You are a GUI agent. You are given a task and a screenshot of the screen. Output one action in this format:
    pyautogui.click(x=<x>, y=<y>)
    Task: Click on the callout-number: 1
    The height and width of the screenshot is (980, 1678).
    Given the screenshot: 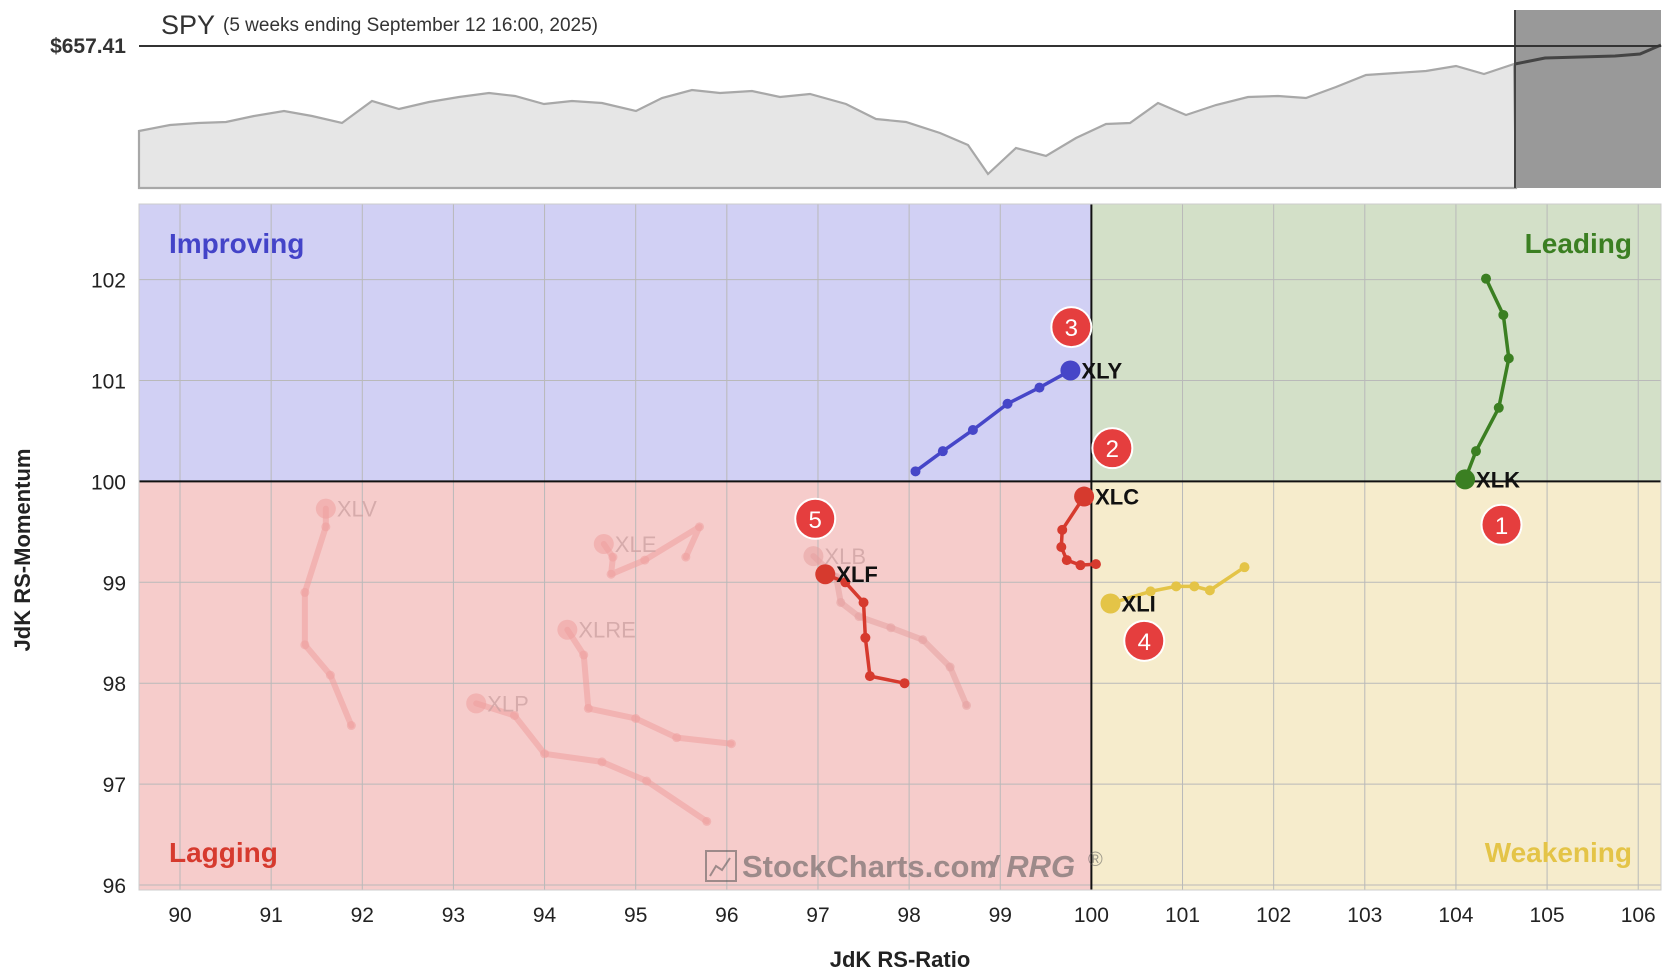 What is the action you would take?
    pyautogui.click(x=1501, y=526)
    